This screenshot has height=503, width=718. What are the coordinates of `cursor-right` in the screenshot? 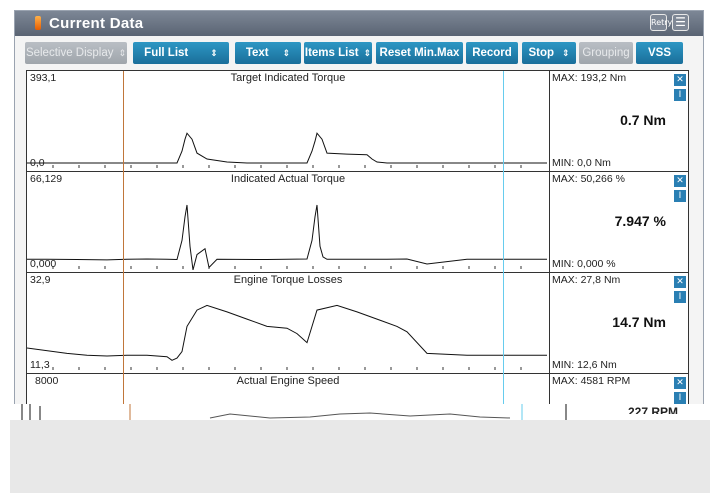 It's located at (503, 240).